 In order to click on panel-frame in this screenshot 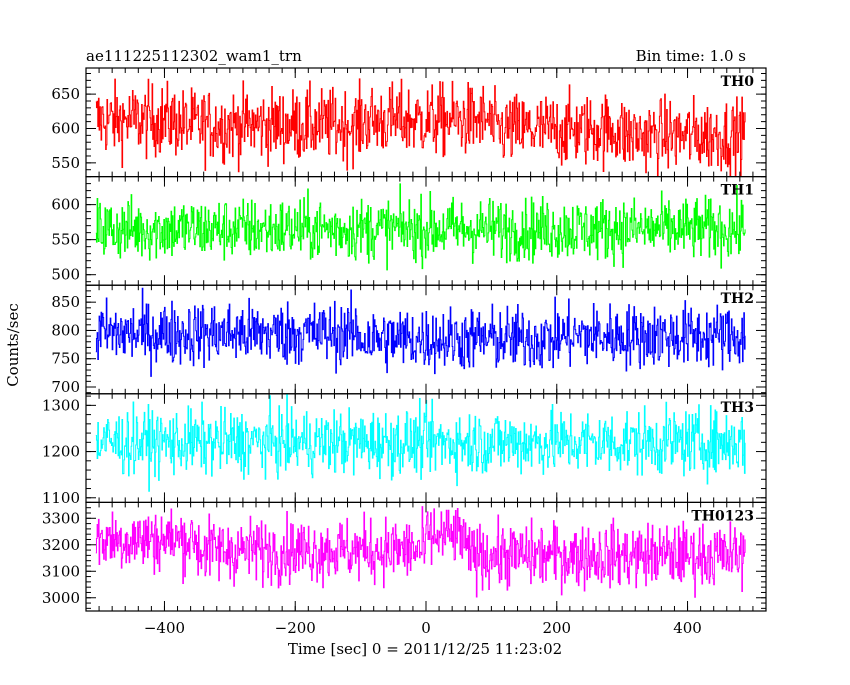, I will do `click(426, 556)`.